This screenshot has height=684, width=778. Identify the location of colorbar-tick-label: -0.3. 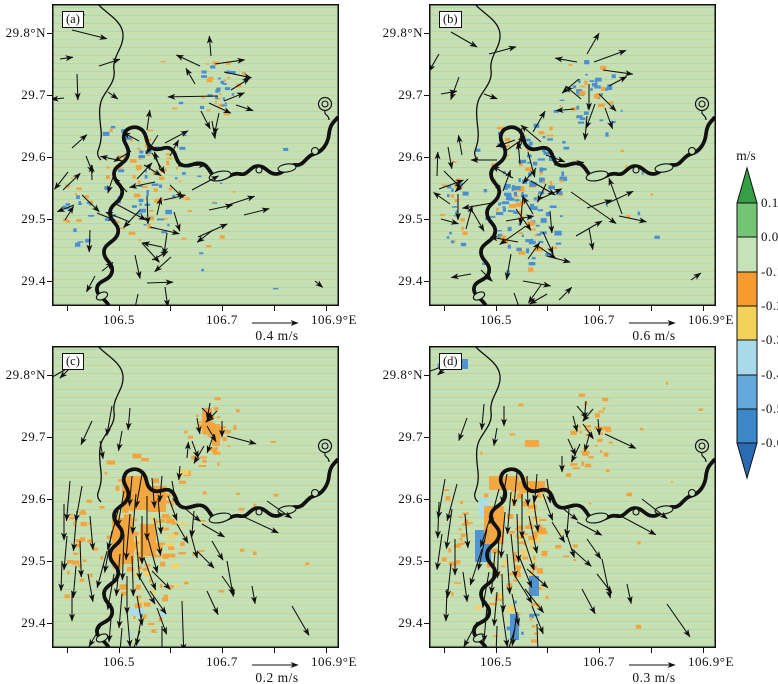
(769, 339).